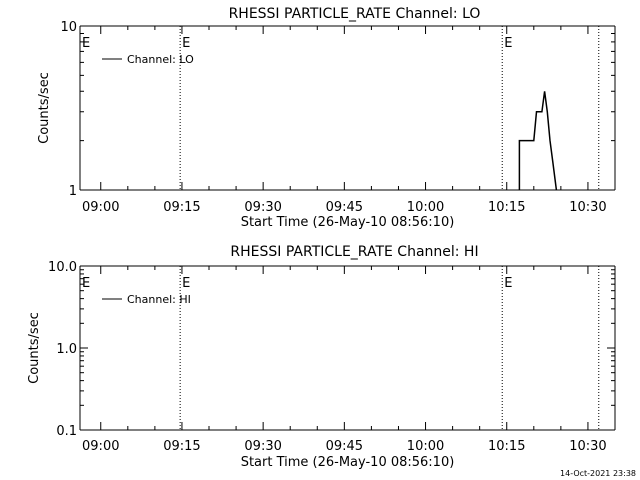 This screenshot has height=480, width=640. I want to click on chart-title: RHESSI PARTICLE_RATE Channel: HI, so click(354, 252).